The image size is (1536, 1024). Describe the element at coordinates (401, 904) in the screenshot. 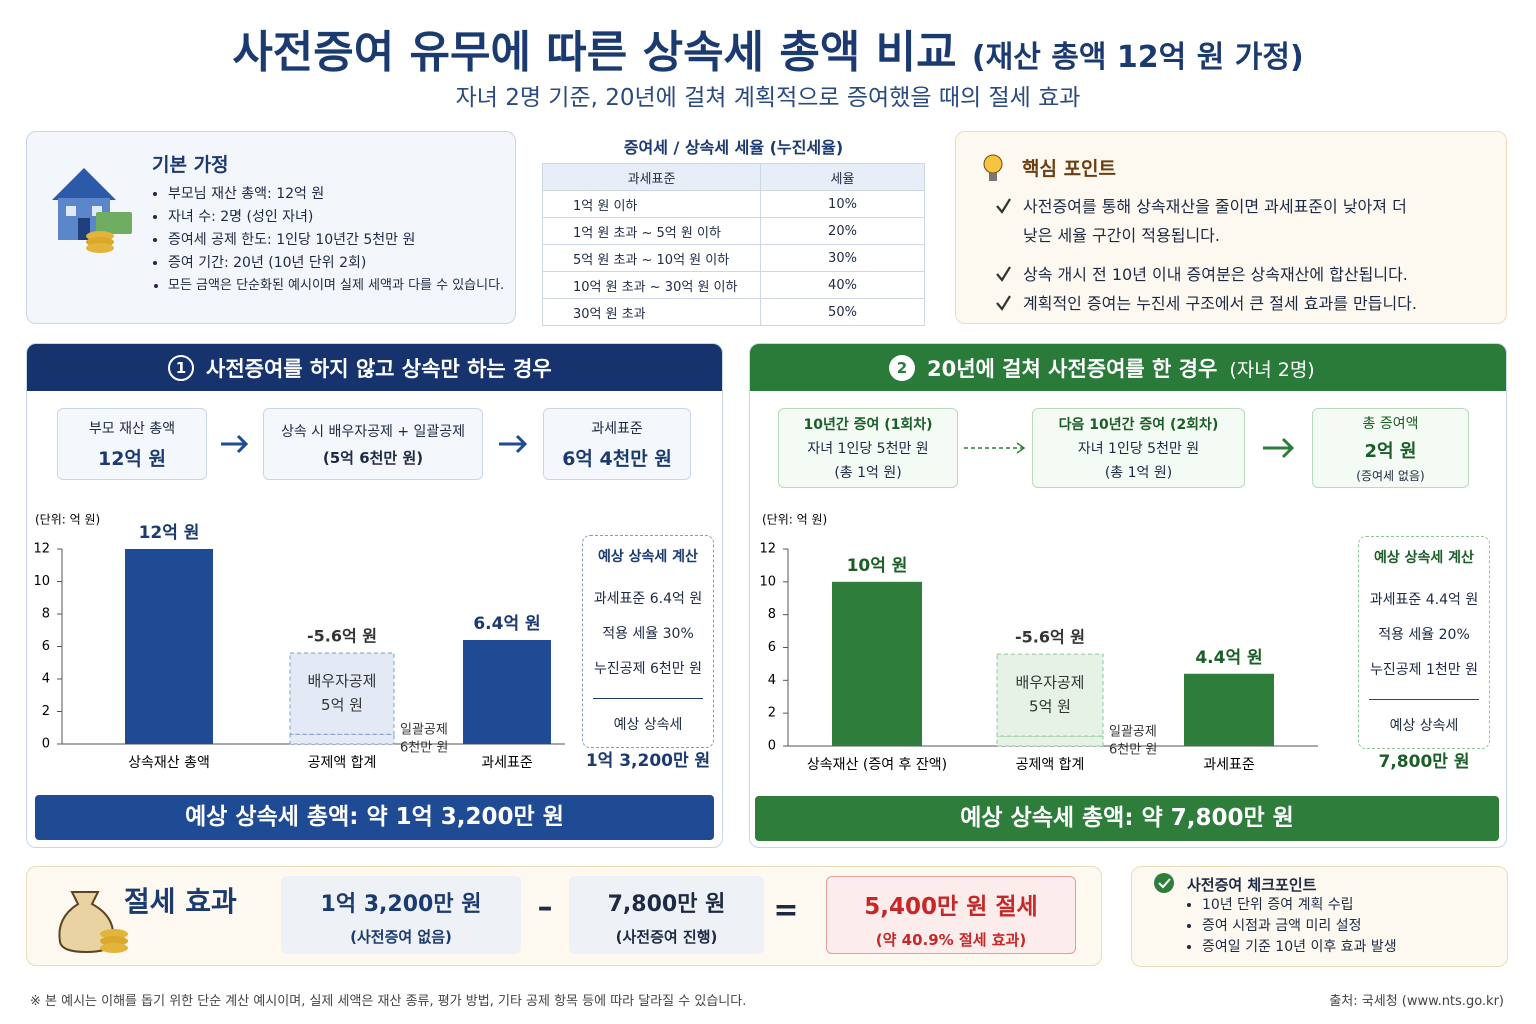

I see `savings-value: 1억 3,200만 원` at that location.